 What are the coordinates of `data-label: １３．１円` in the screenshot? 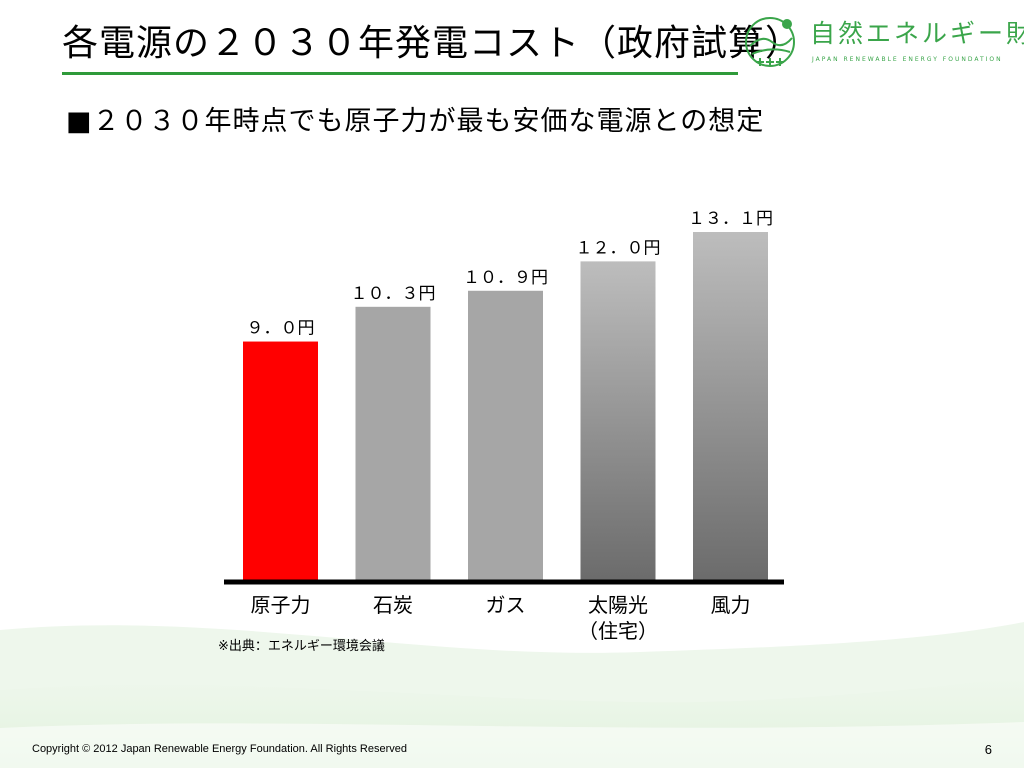 It's located at (730, 219).